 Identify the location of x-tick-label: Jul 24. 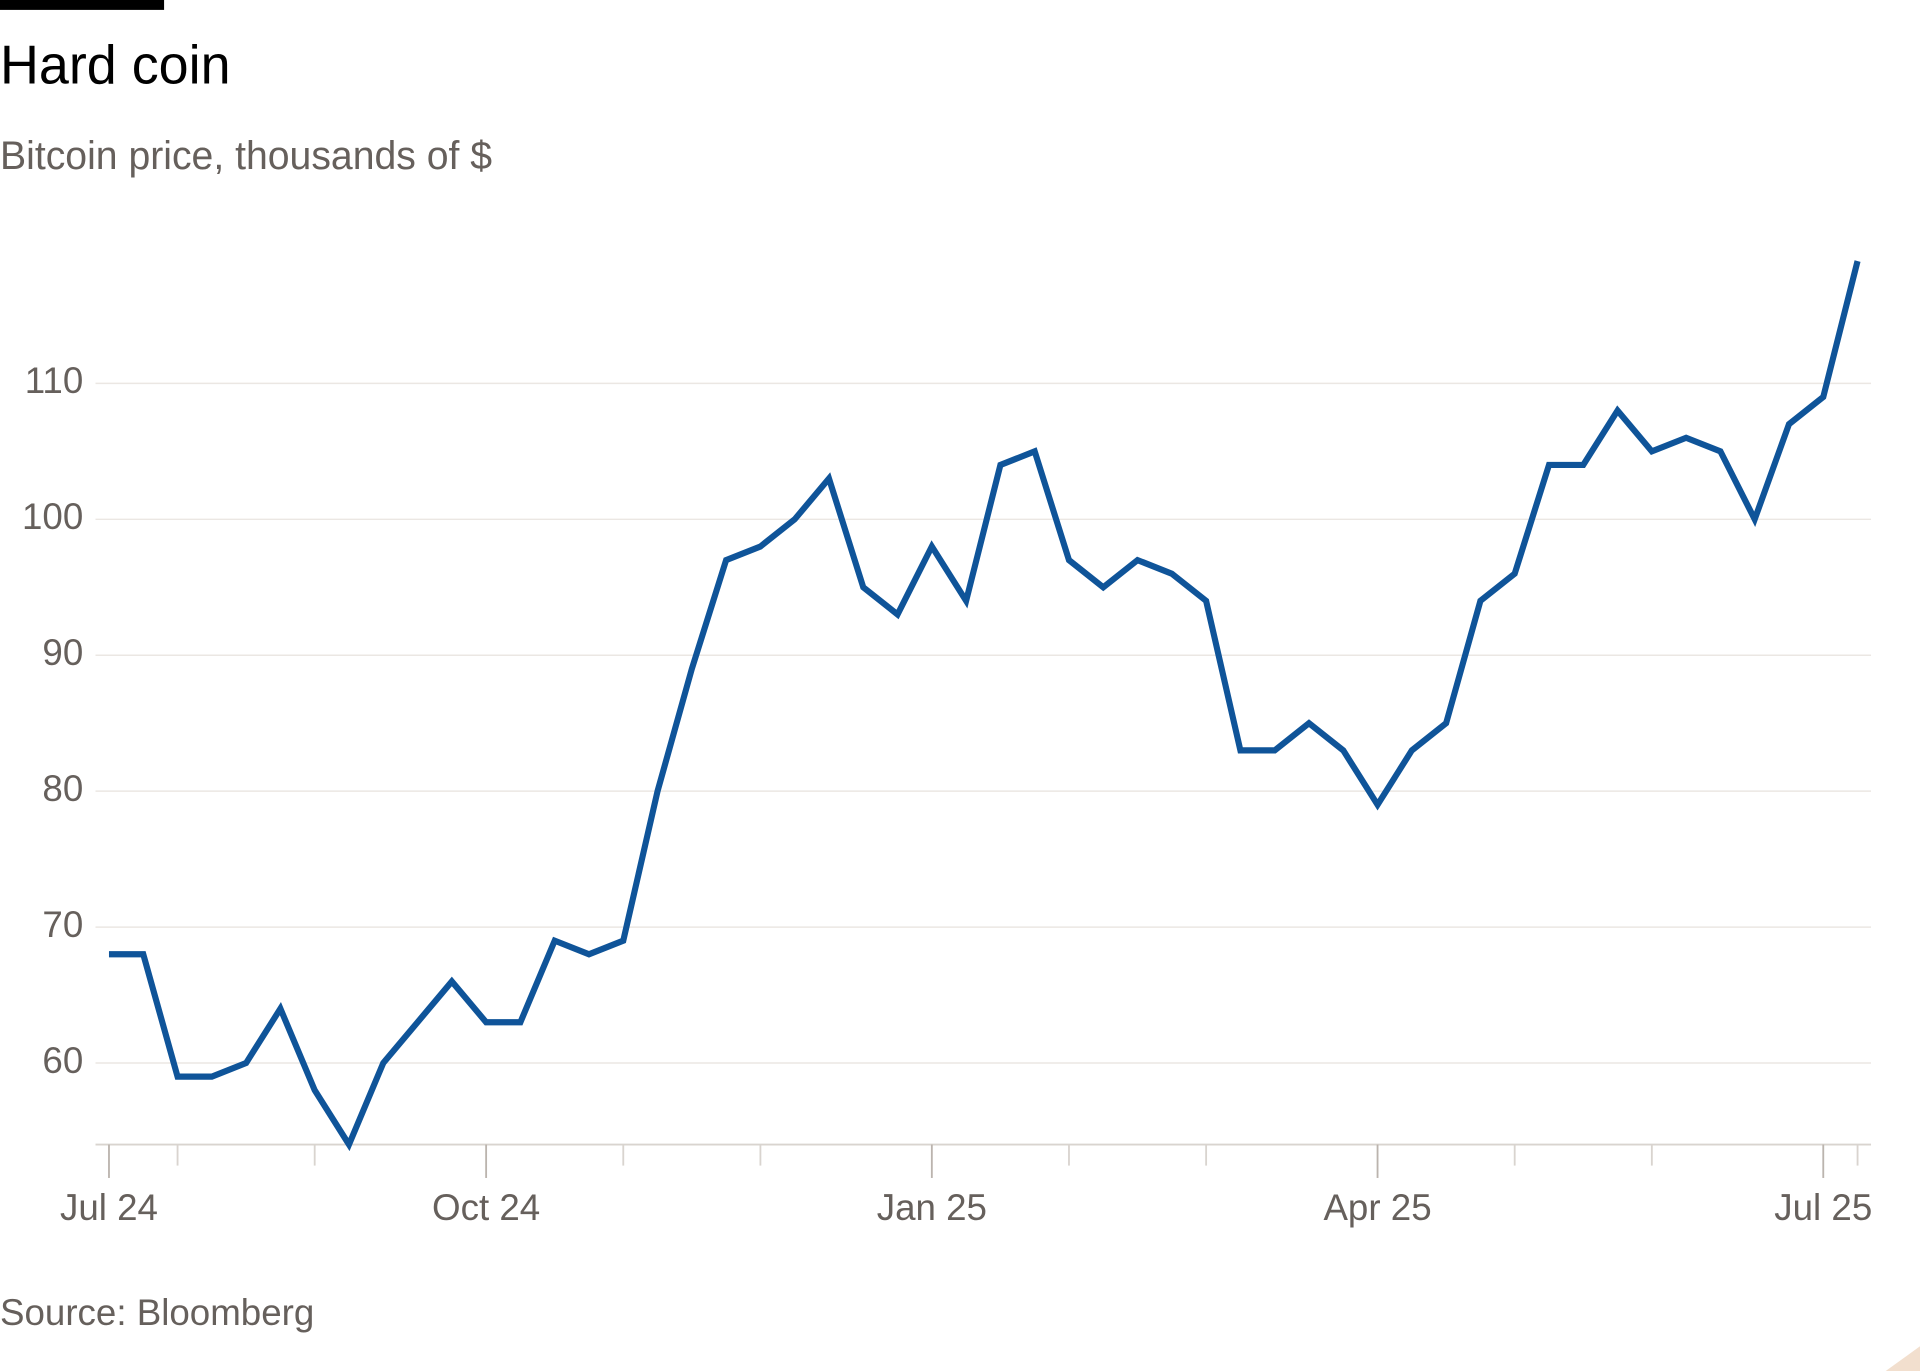
(109, 1207).